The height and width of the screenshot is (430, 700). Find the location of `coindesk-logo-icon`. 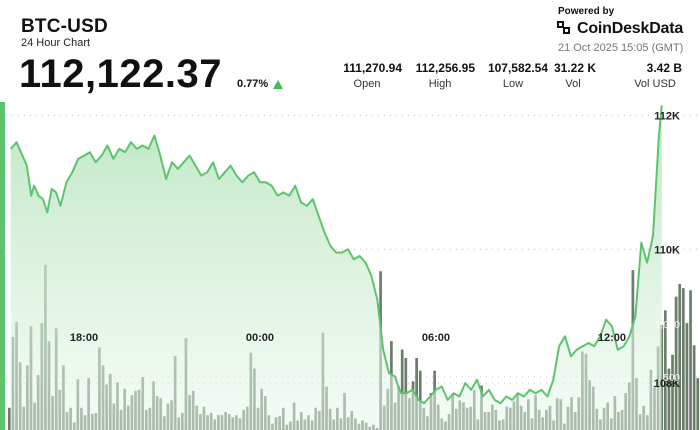

coindesk-logo-icon is located at coordinates (565, 29).